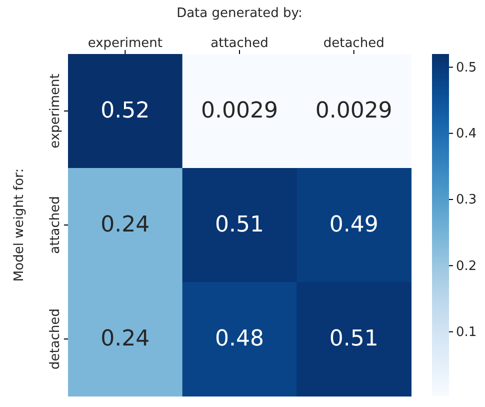 Image resolution: width=485 pixels, height=407 pixels. What do you see at coordinates (353, 225) in the screenshot?
I see `data-label: 0.49` at bounding box center [353, 225].